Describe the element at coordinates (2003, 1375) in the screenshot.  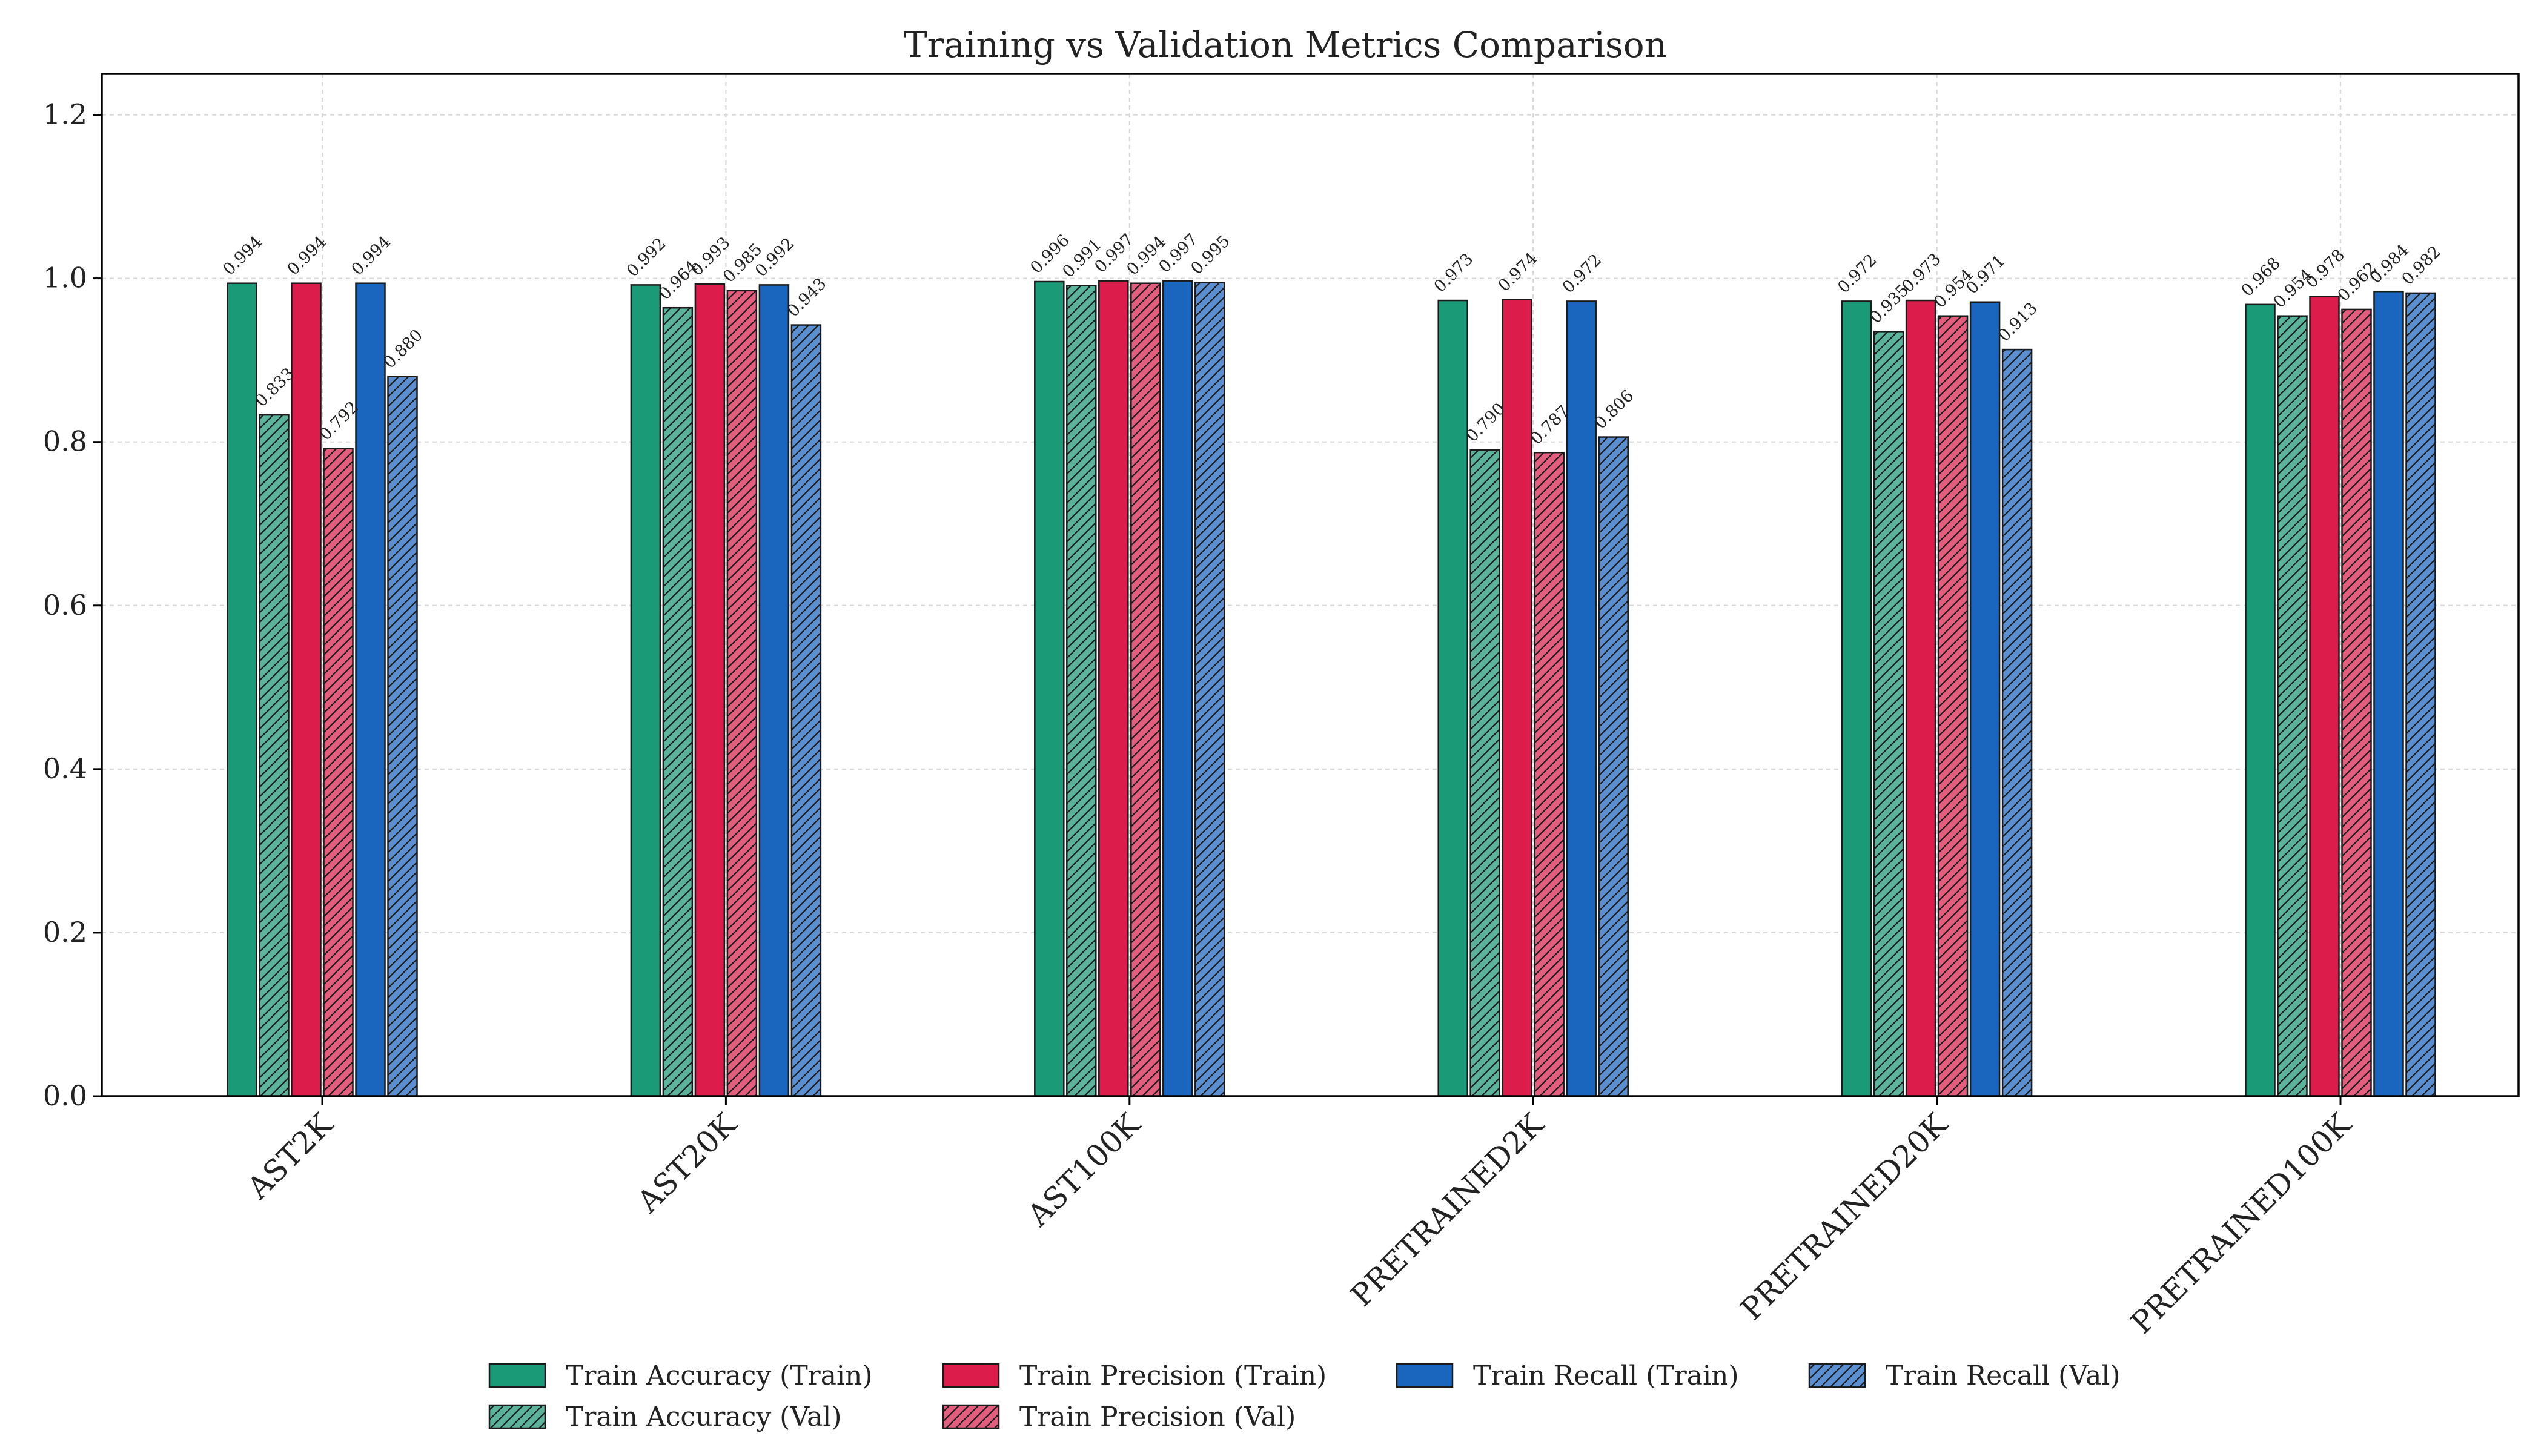
I see `legend-label: Train Recall (Val)` at that location.